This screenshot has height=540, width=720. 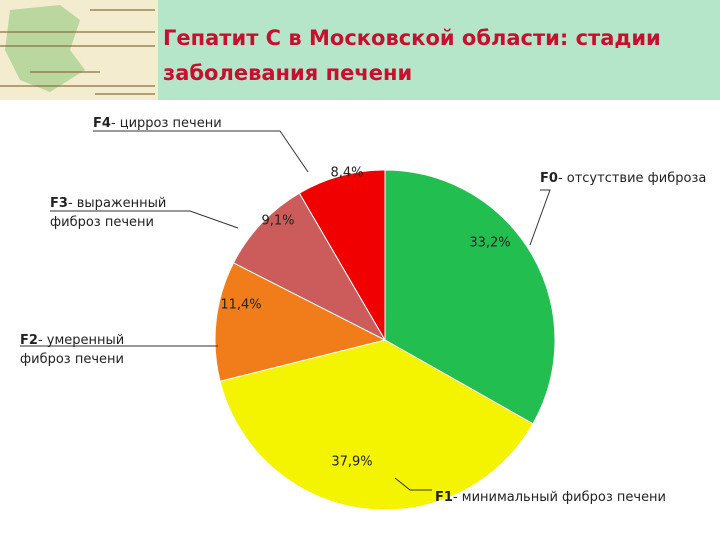 I want to click on logo, so click(x=79, y=50).